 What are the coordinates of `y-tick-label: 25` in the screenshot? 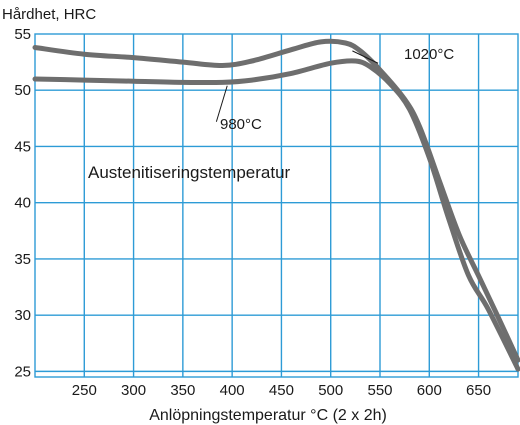 It's located at (22, 371).